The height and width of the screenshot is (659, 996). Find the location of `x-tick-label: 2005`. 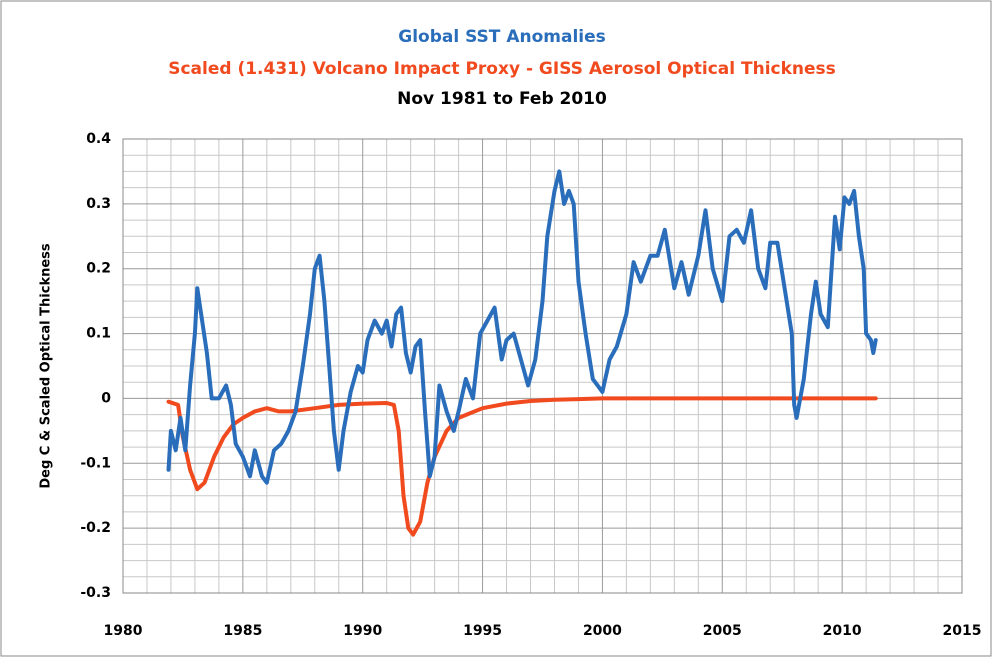

x-tick-label: 2005 is located at coordinates (722, 631).